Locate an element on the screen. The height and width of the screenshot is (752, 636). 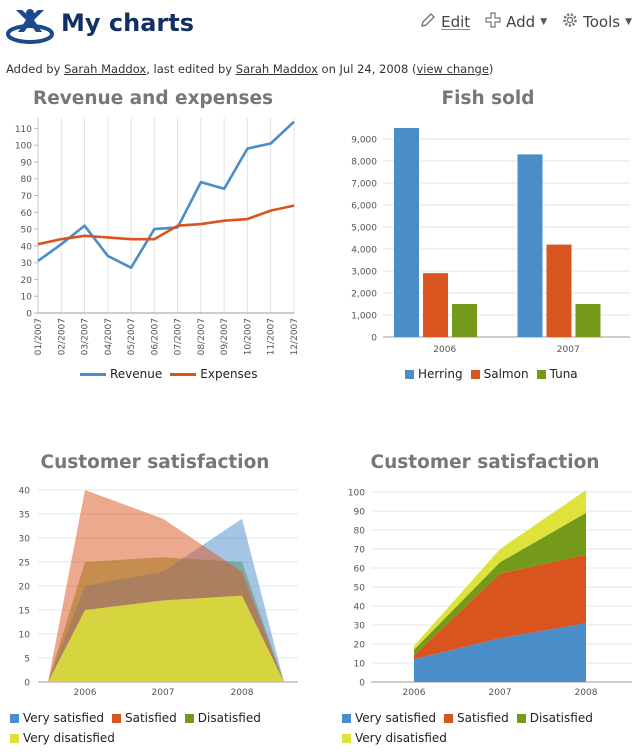
y-tick-label: 4,000 is located at coordinates (364, 251).